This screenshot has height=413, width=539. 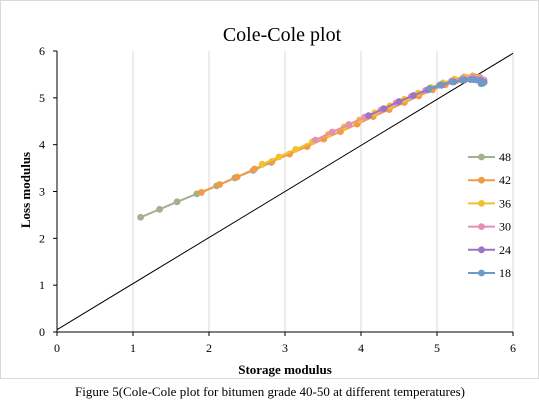 What do you see at coordinates (42, 192) in the screenshot?
I see `y-tick-label: 3` at bounding box center [42, 192].